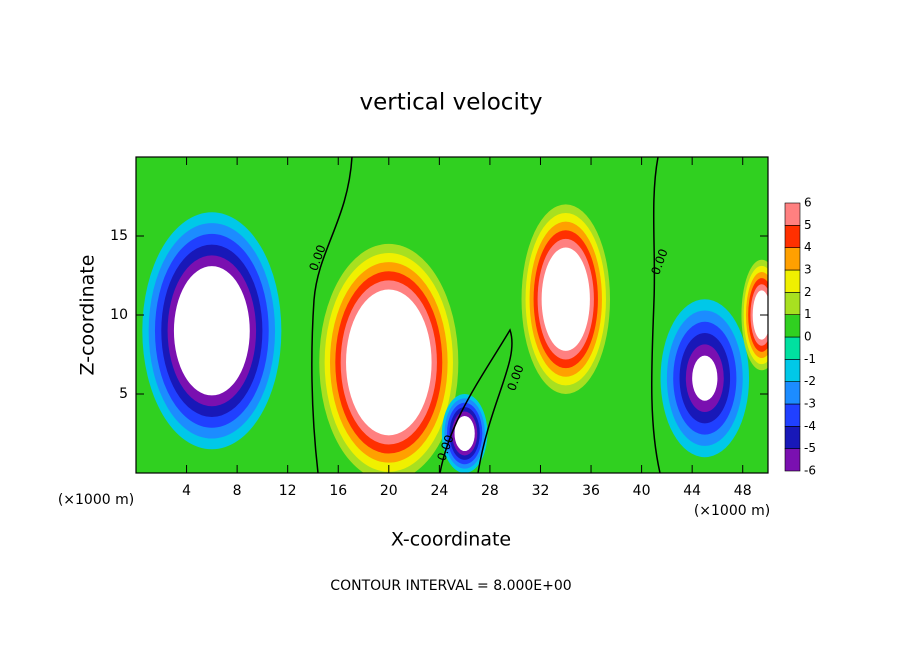  What do you see at coordinates (810, 471) in the screenshot?
I see `colorbar-label: -6` at bounding box center [810, 471].